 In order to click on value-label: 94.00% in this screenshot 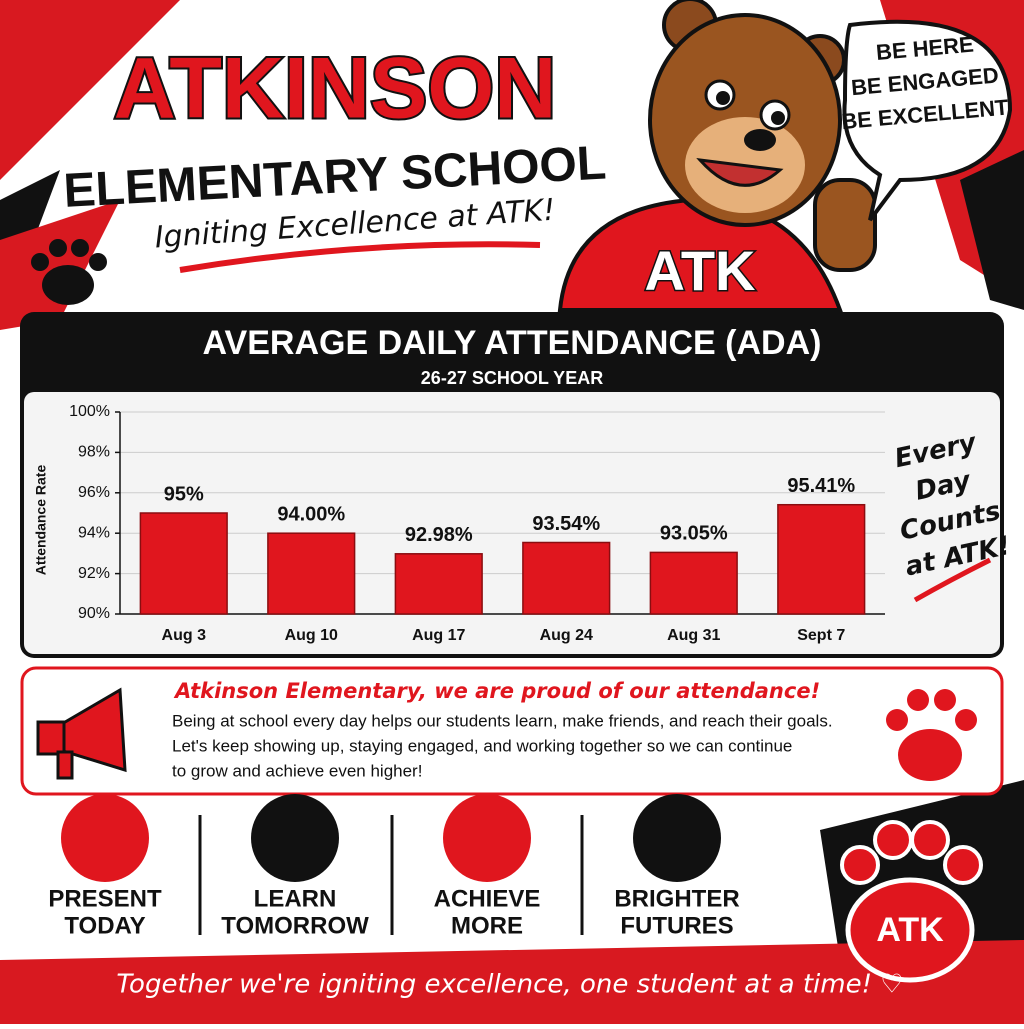, I will do `click(311, 514)`.